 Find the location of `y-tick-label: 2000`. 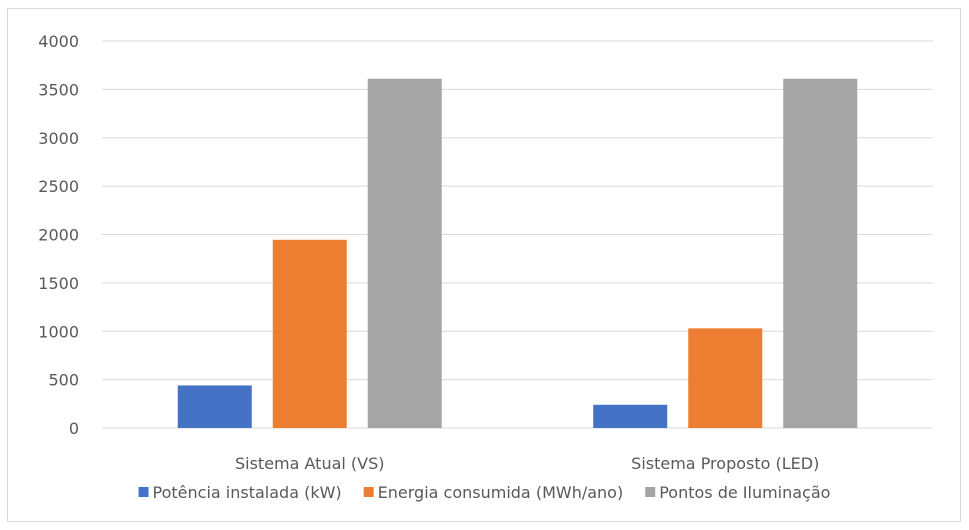

y-tick-label: 2000 is located at coordinates (58, 235).